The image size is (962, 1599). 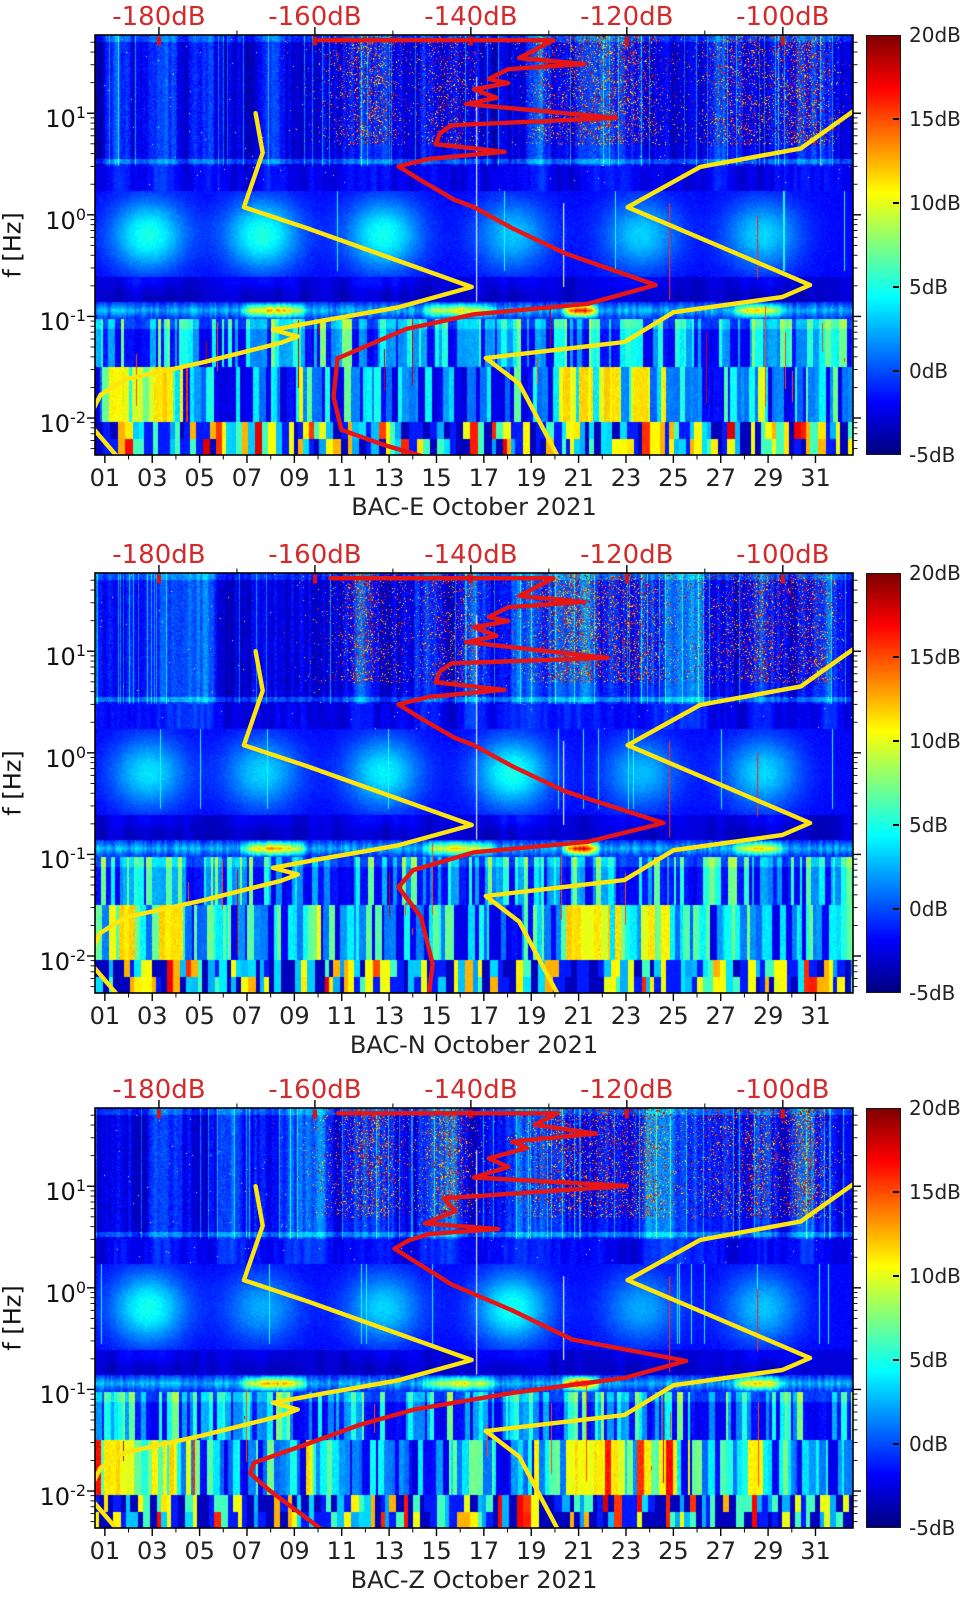 I want to click on day-tick-label: 11, so click(x=341, y=1016).